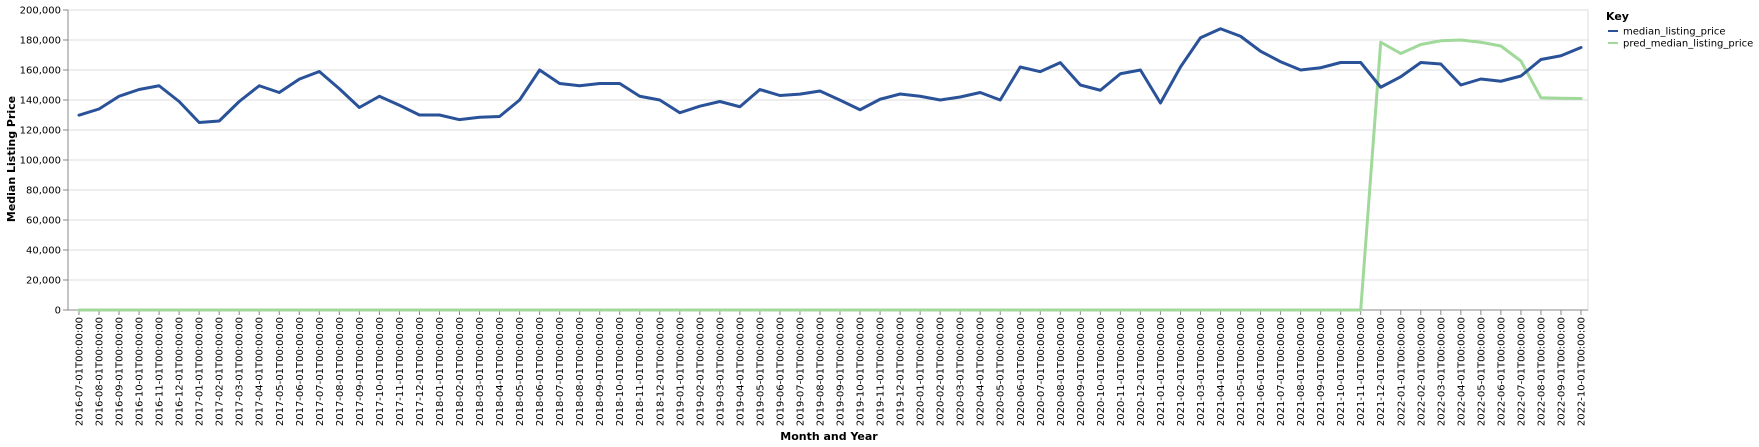 This screenshot has width=1759, height=447. Describe the element at coordinates (160, 371) in the screenshot. I see `x-tick-label: 2016-11-01T00:00:00` at that location.